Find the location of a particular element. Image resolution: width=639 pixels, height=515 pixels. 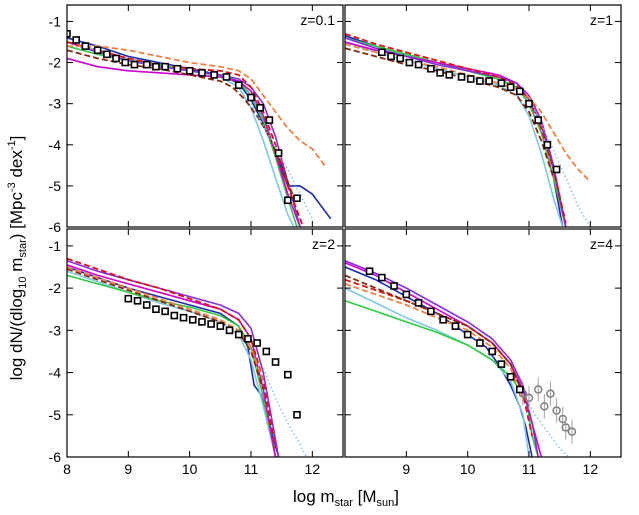

x-tick-label: 8 is located at coordinates (67, 469).